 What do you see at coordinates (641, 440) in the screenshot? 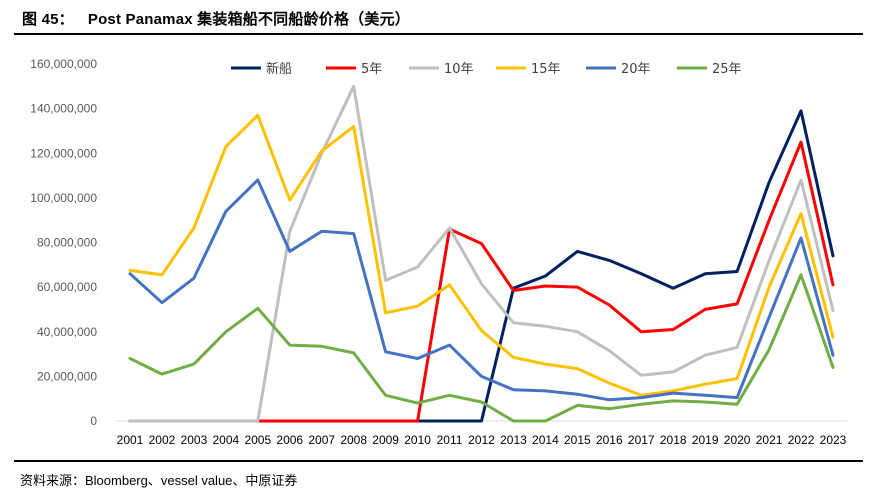
I see `x-tick-label: 2017` at bounding box center [641, 440].